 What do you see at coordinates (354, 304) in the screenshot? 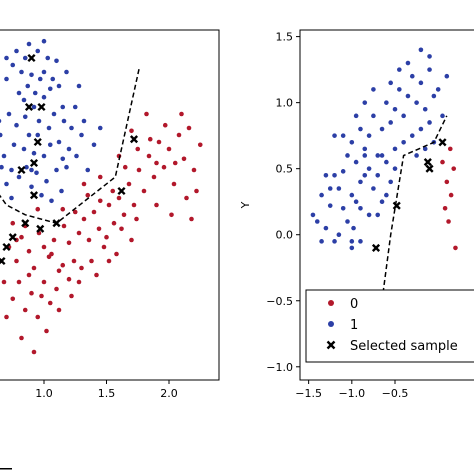
I see `legend-label-class0: 0` at bounding box center [354, 304].